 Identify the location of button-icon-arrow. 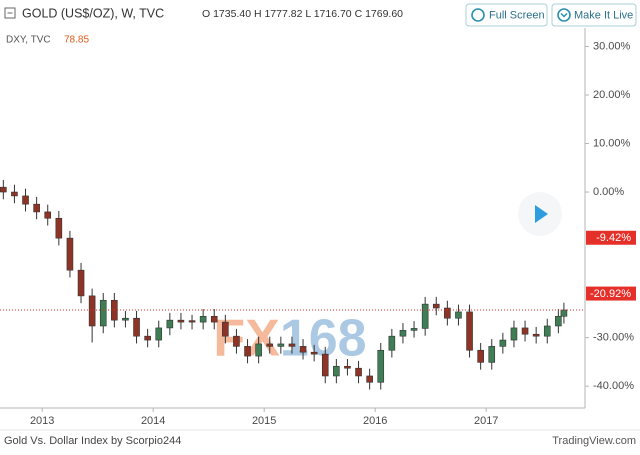
(564, 15).